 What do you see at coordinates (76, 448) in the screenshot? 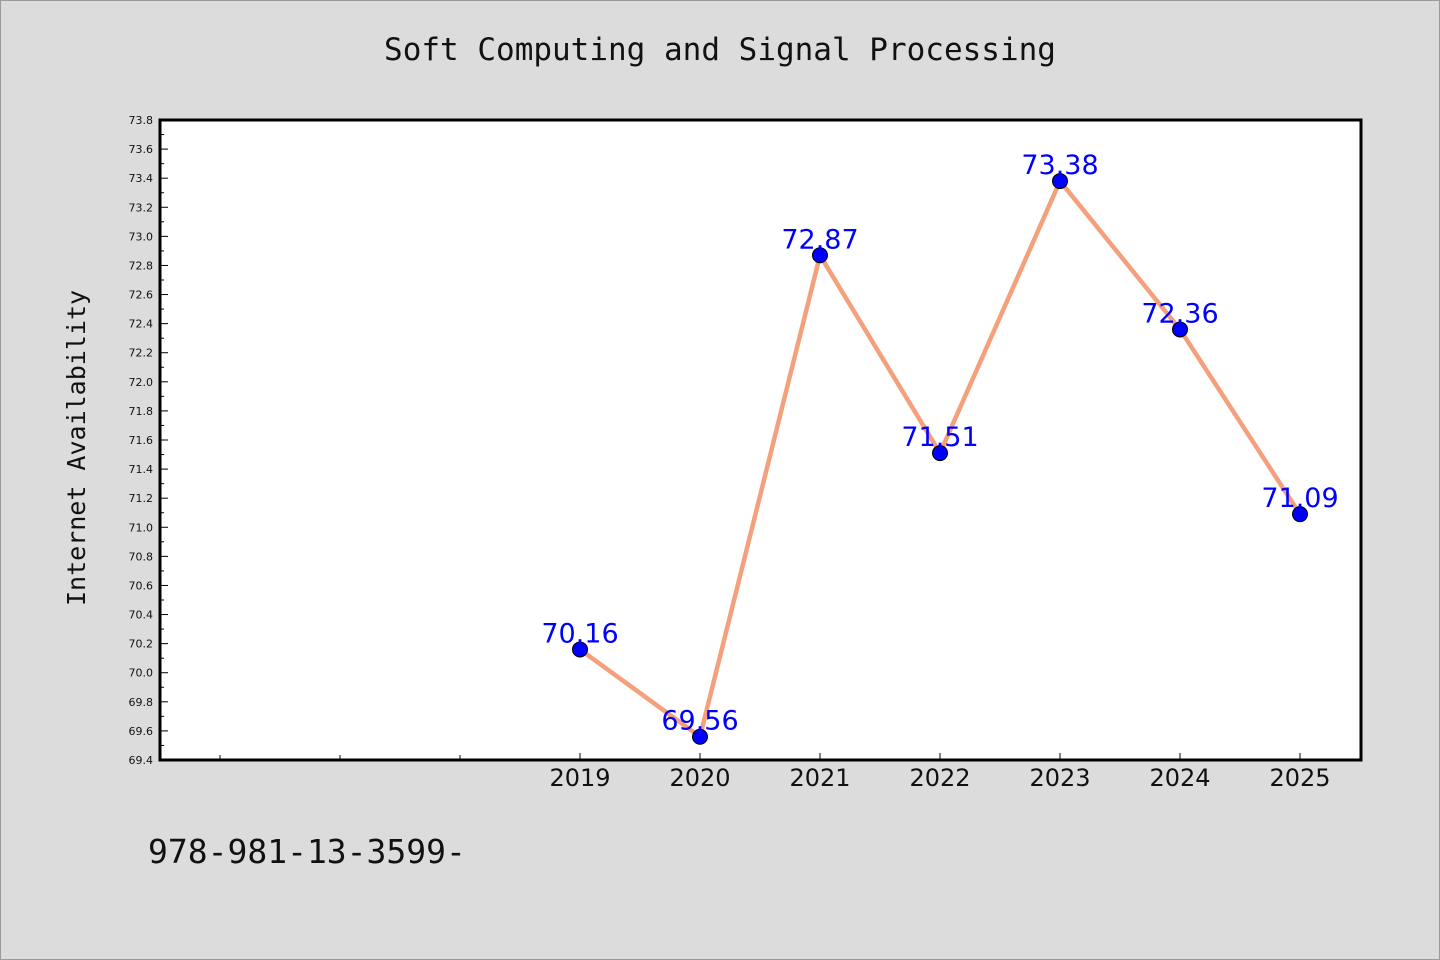
I see `y-axis-label: Internet Availability` at bounding box center [76, 448].